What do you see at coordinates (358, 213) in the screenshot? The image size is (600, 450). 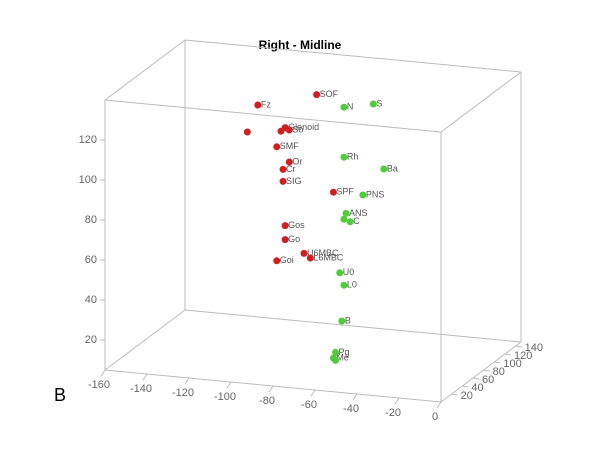 I see `point-label: ANS` at bounding box center [358, 213].